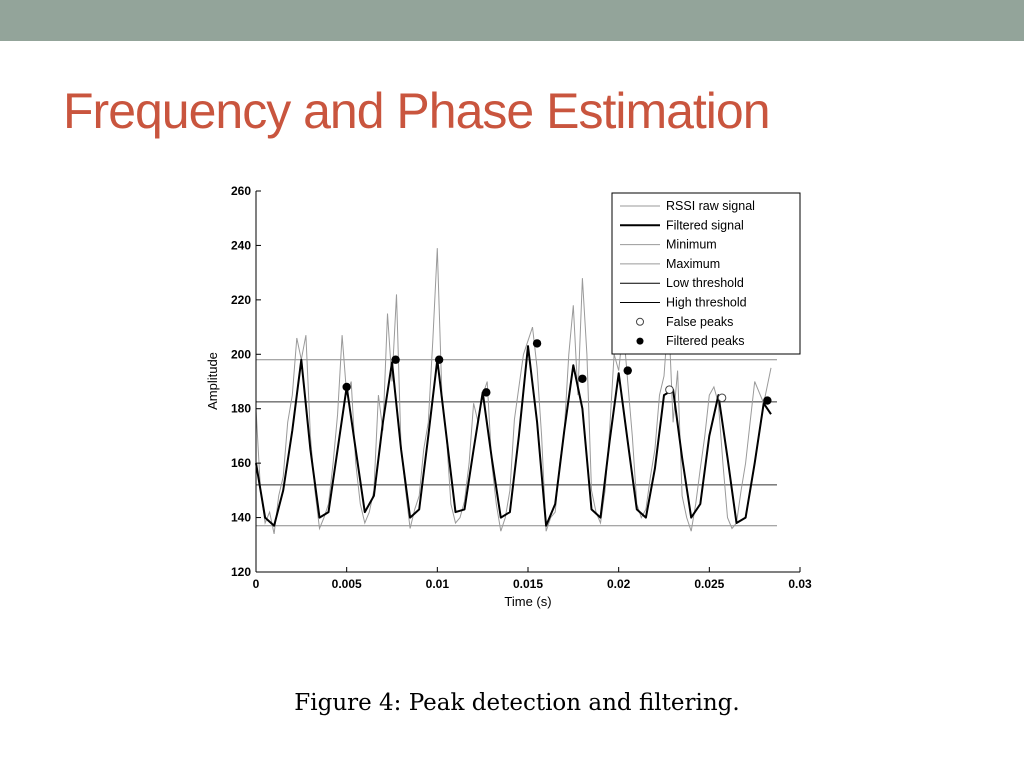 The height and width of the screenshot is (768, 1024). I want to click on legend-label: Filtered signal, so click(705, 225).